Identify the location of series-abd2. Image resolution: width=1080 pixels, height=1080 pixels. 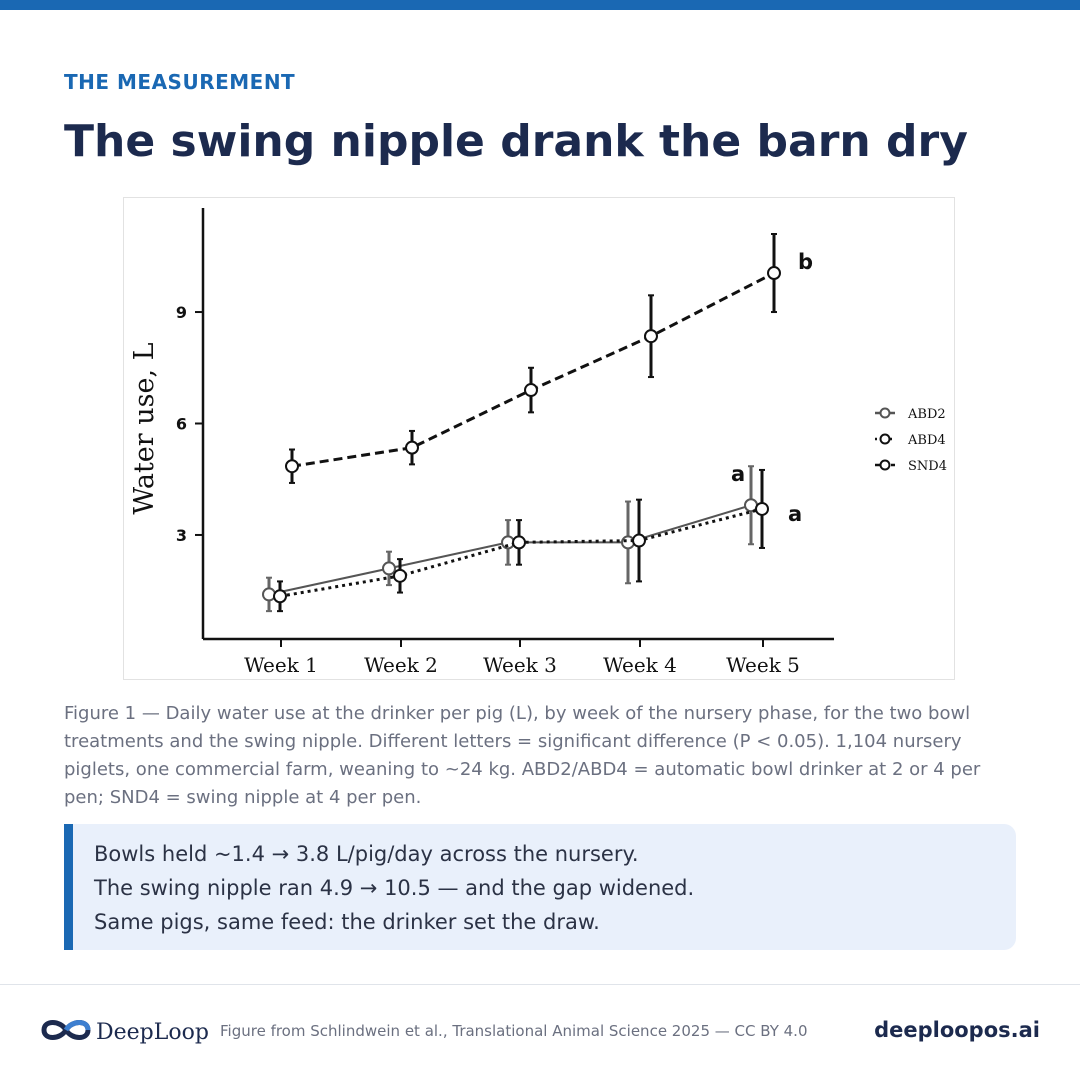
(510, 539).